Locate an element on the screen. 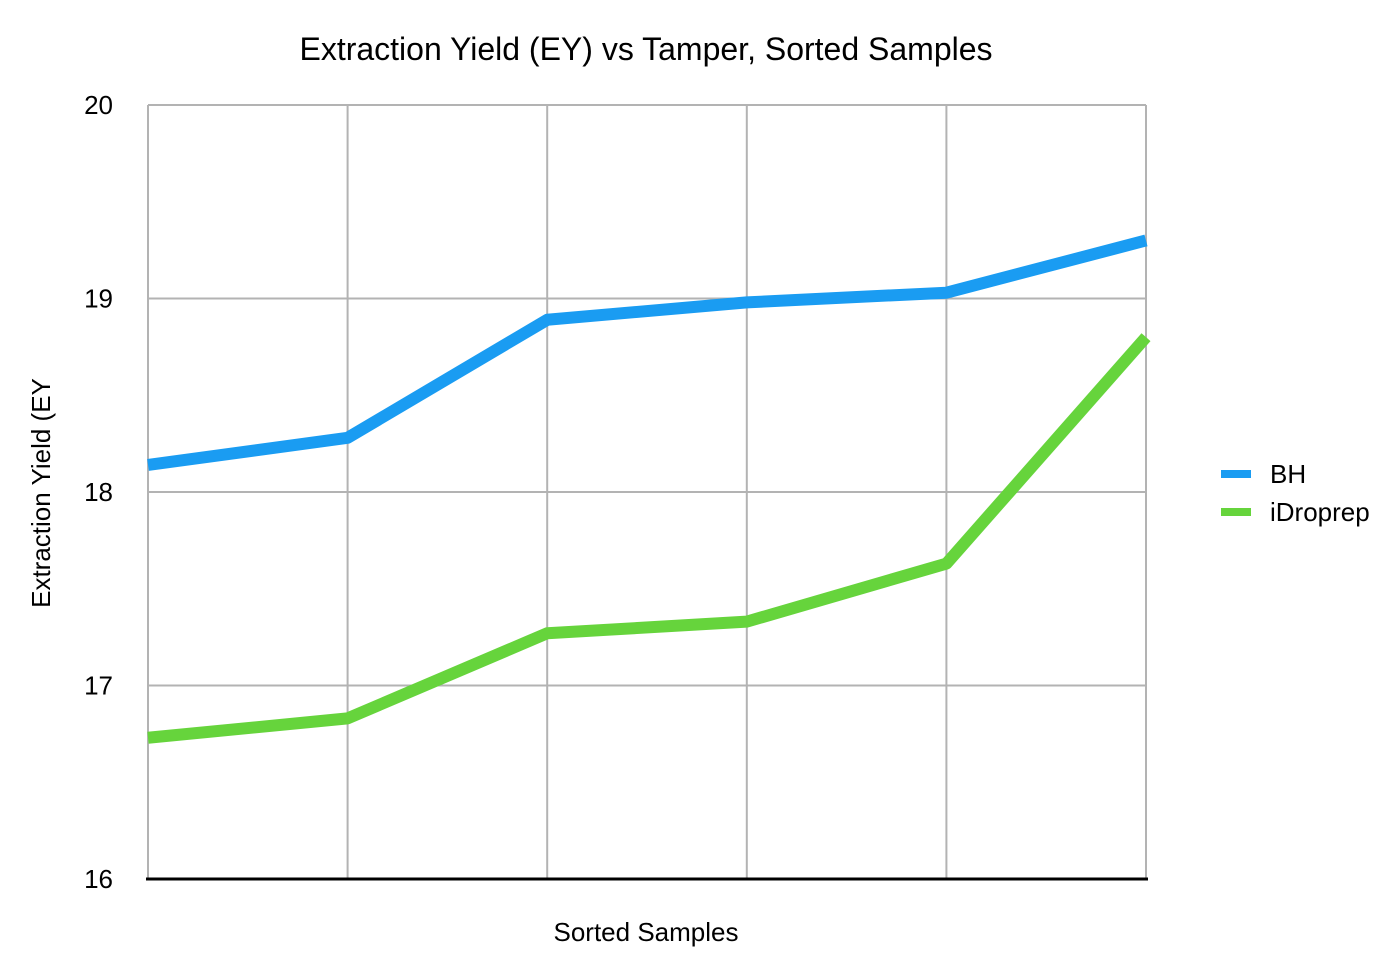 This screenshot has height=960, width=1400. legend-label-bh: BH is located at coordinates (1288, 474).